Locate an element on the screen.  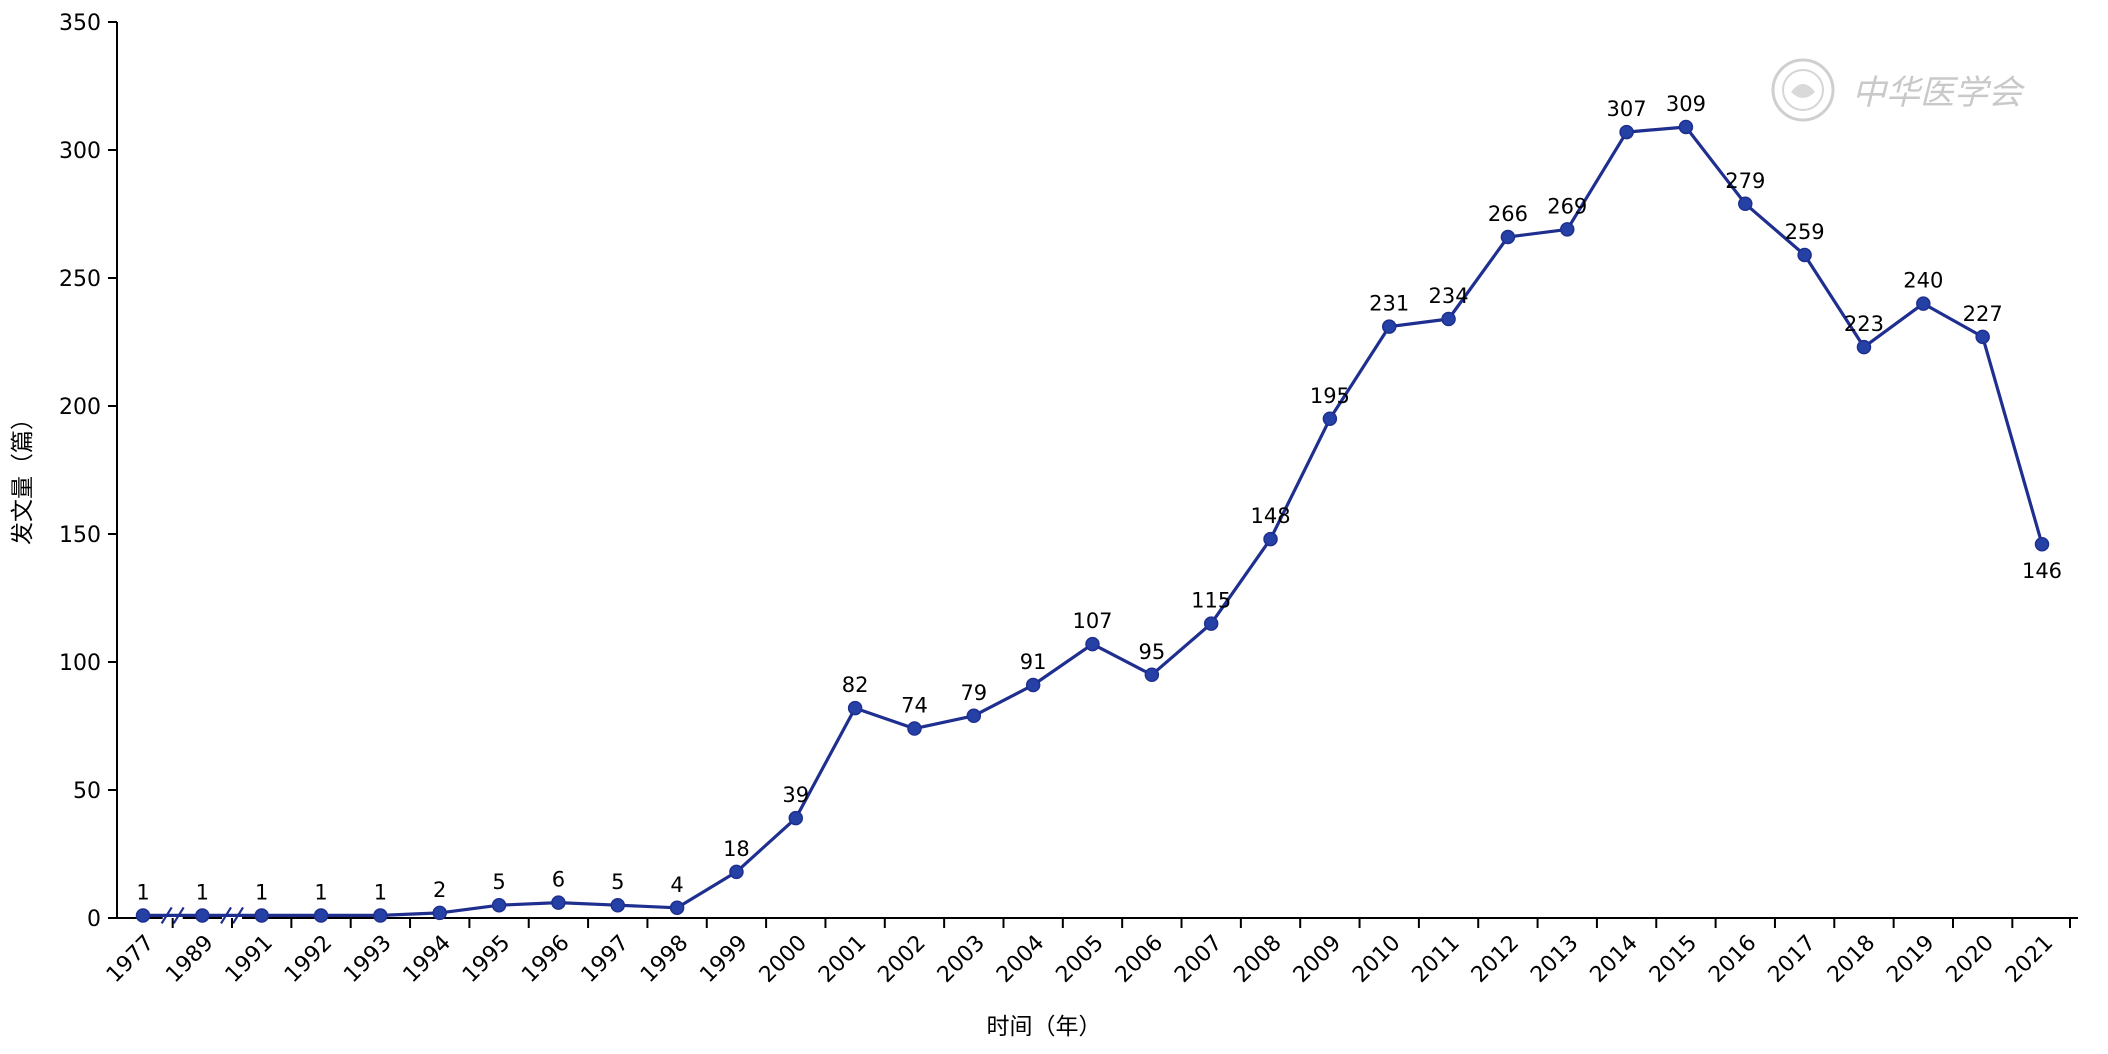
x-tick-label: 1996 is located at coordinates (545, 959).